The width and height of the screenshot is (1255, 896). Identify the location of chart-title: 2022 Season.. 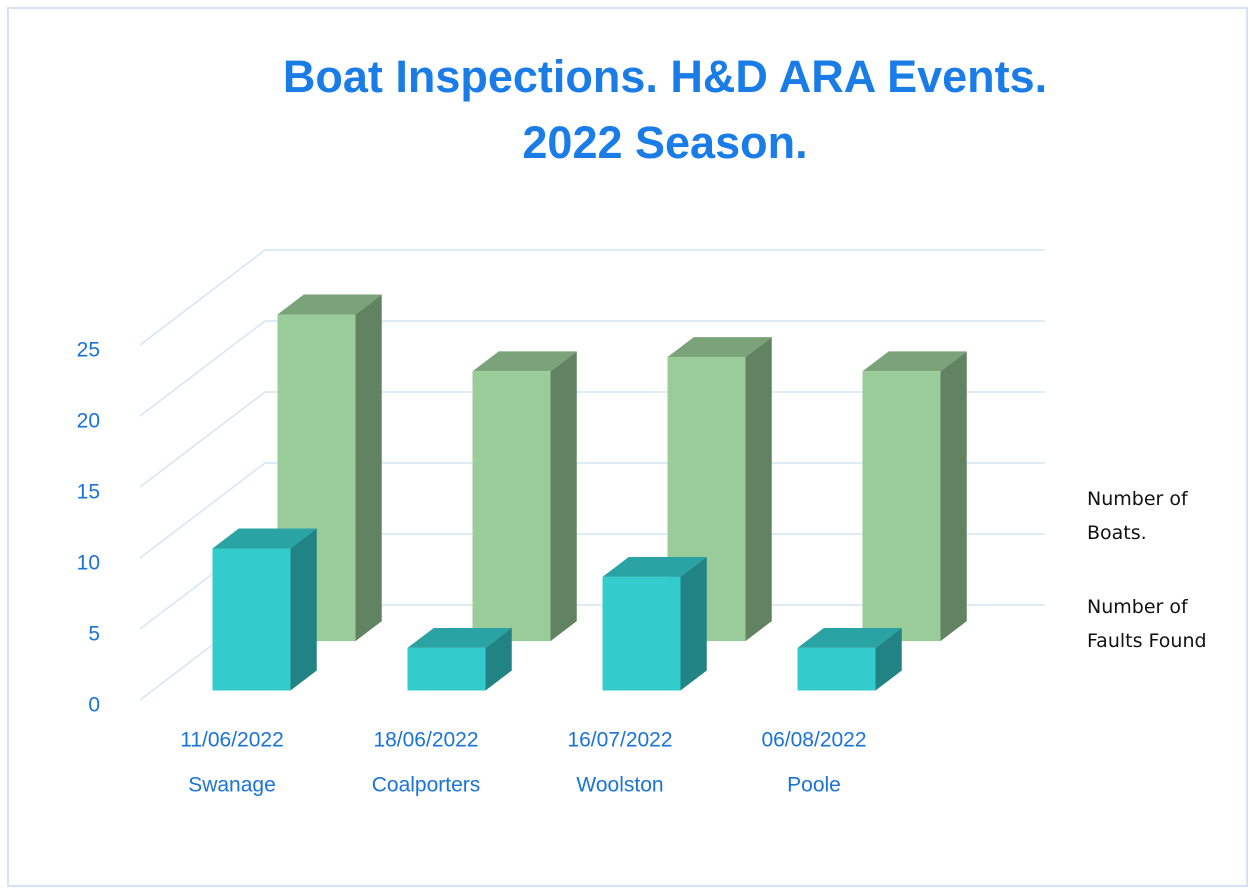
(664, 142).